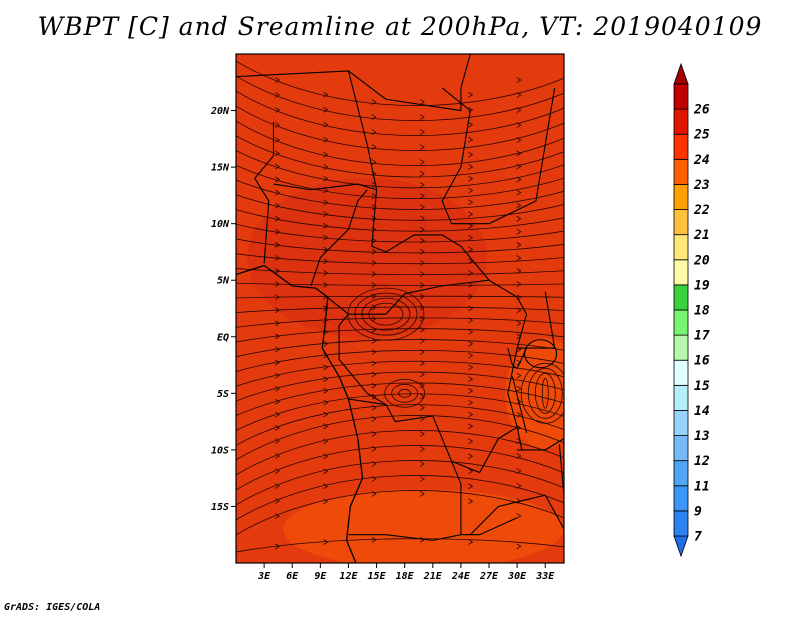  Describe the element at coordinates (545, 576) in the screenshot. I see `lon-tick-label: 33E` at that location.